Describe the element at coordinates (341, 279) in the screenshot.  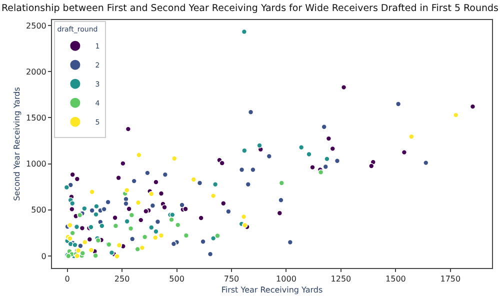
I see `x-tick-label: 1250` at that location.